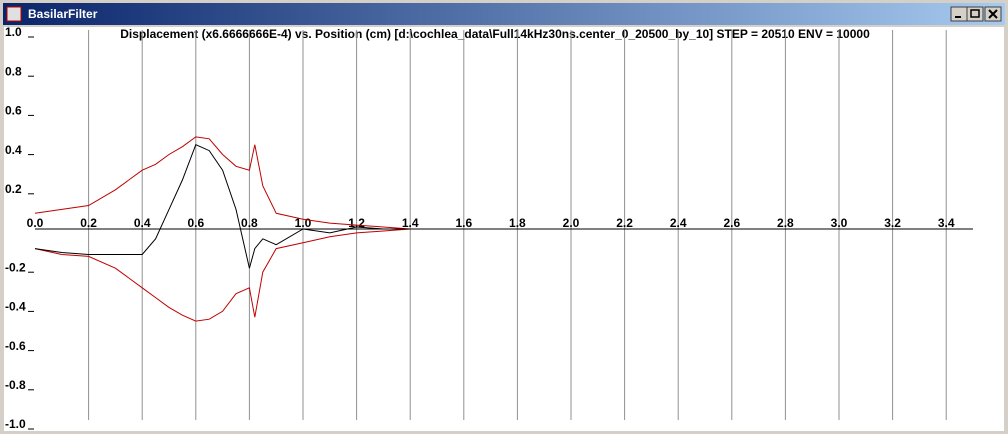 This screenshot has height=439, width=1008. What do you see at coordinates (15, 346) in the screenshot?
I see `y-tick-label: -0.6` at bounding box center [15, 346].